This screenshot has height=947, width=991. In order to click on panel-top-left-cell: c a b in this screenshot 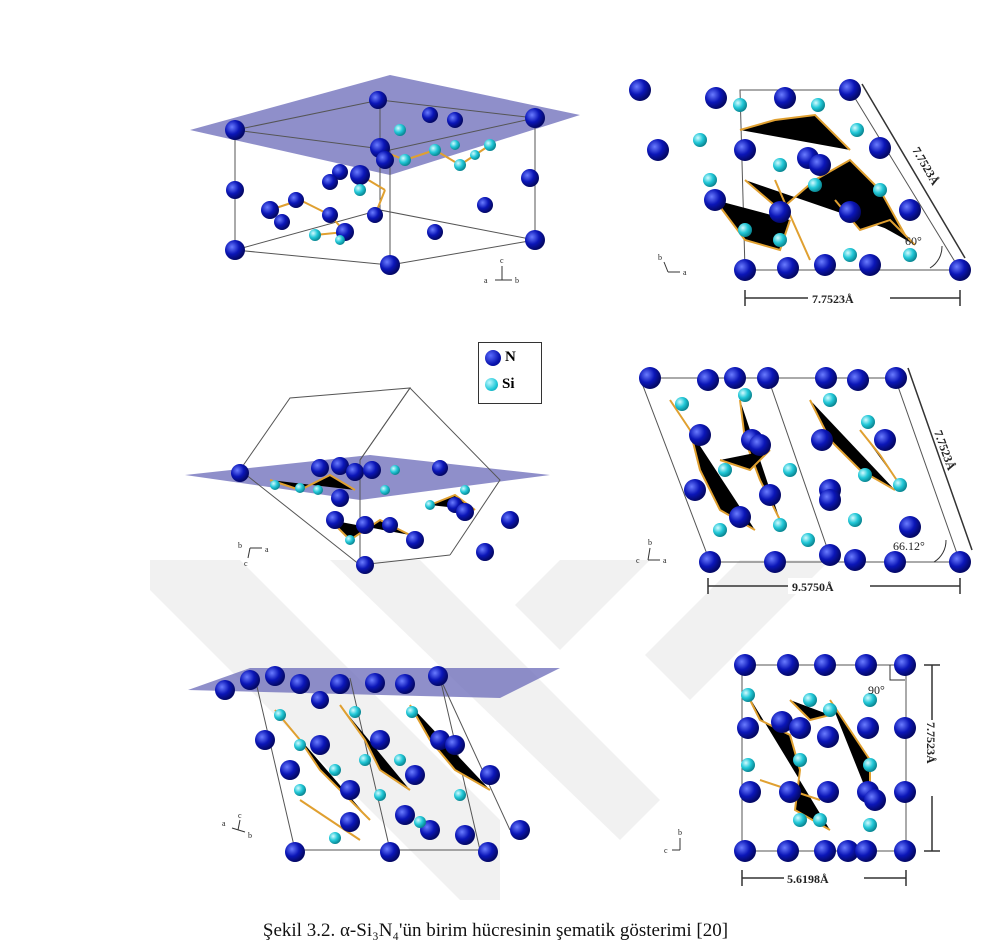, I will do `click(385, 180)`.